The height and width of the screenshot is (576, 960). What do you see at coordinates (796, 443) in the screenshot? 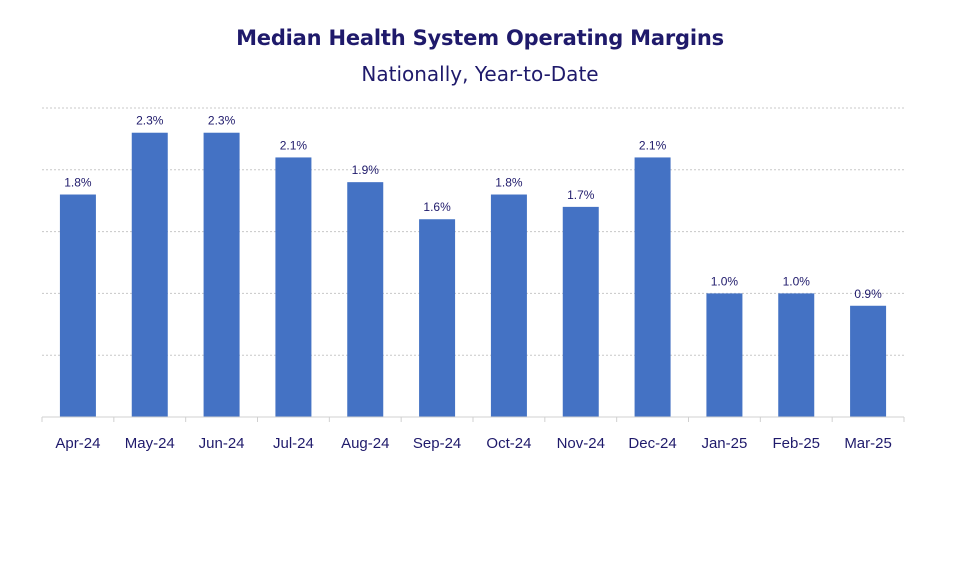
I see `x-tick-label: Feb-25` at bounding box center [796, 443].